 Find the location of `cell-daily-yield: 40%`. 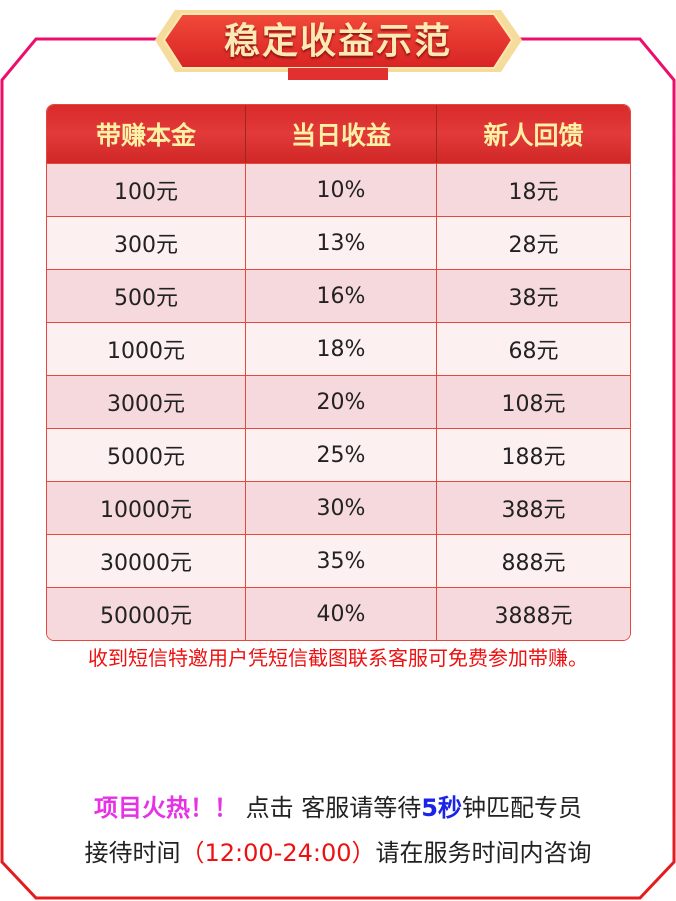

cell-daily-yield: 40% is located at coordinates (341, 613).